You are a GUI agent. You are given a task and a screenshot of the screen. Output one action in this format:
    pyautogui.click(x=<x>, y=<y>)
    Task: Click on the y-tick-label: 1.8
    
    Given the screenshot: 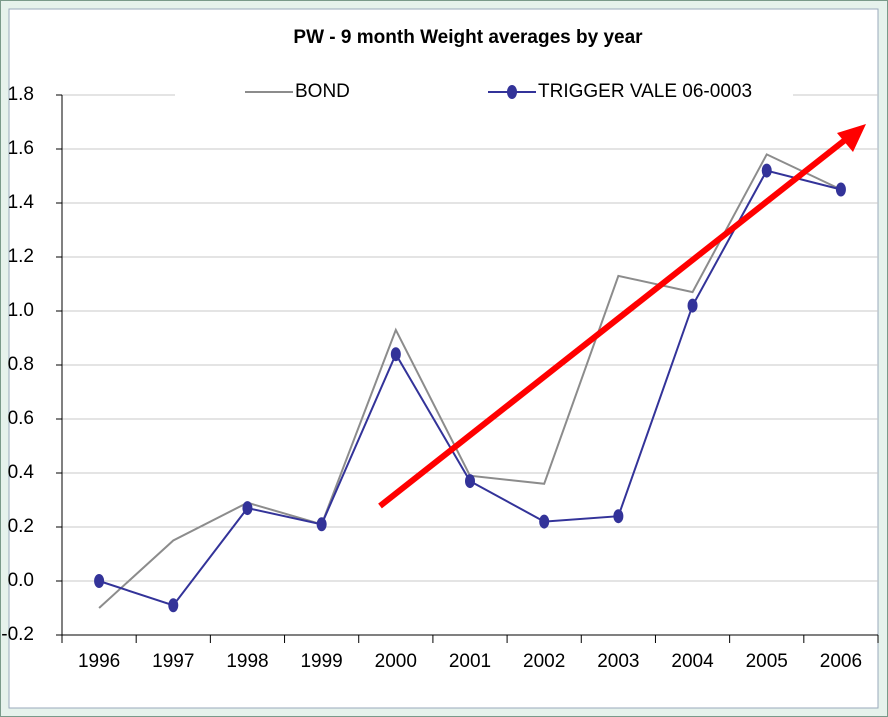 What is the action you would take?
    pyautogui.click(x=21, y=94)
    